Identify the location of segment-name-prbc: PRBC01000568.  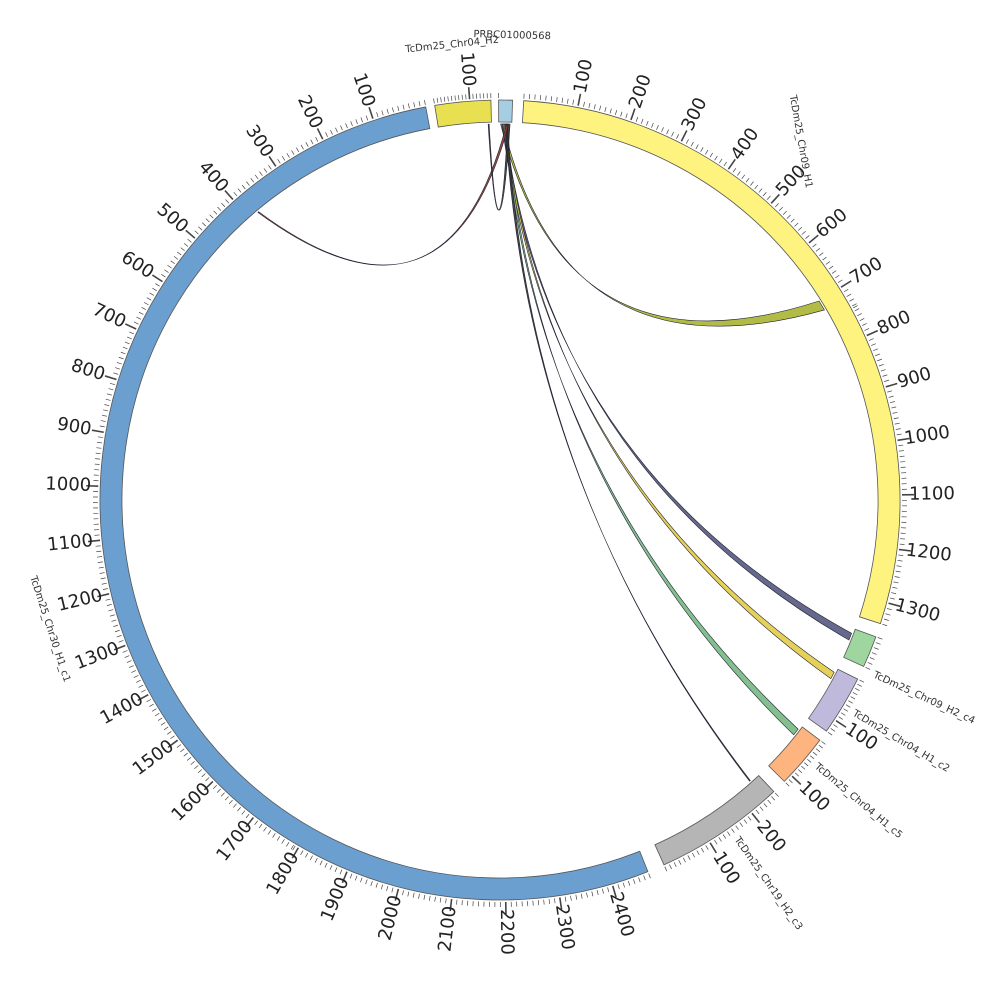
(512, 35).